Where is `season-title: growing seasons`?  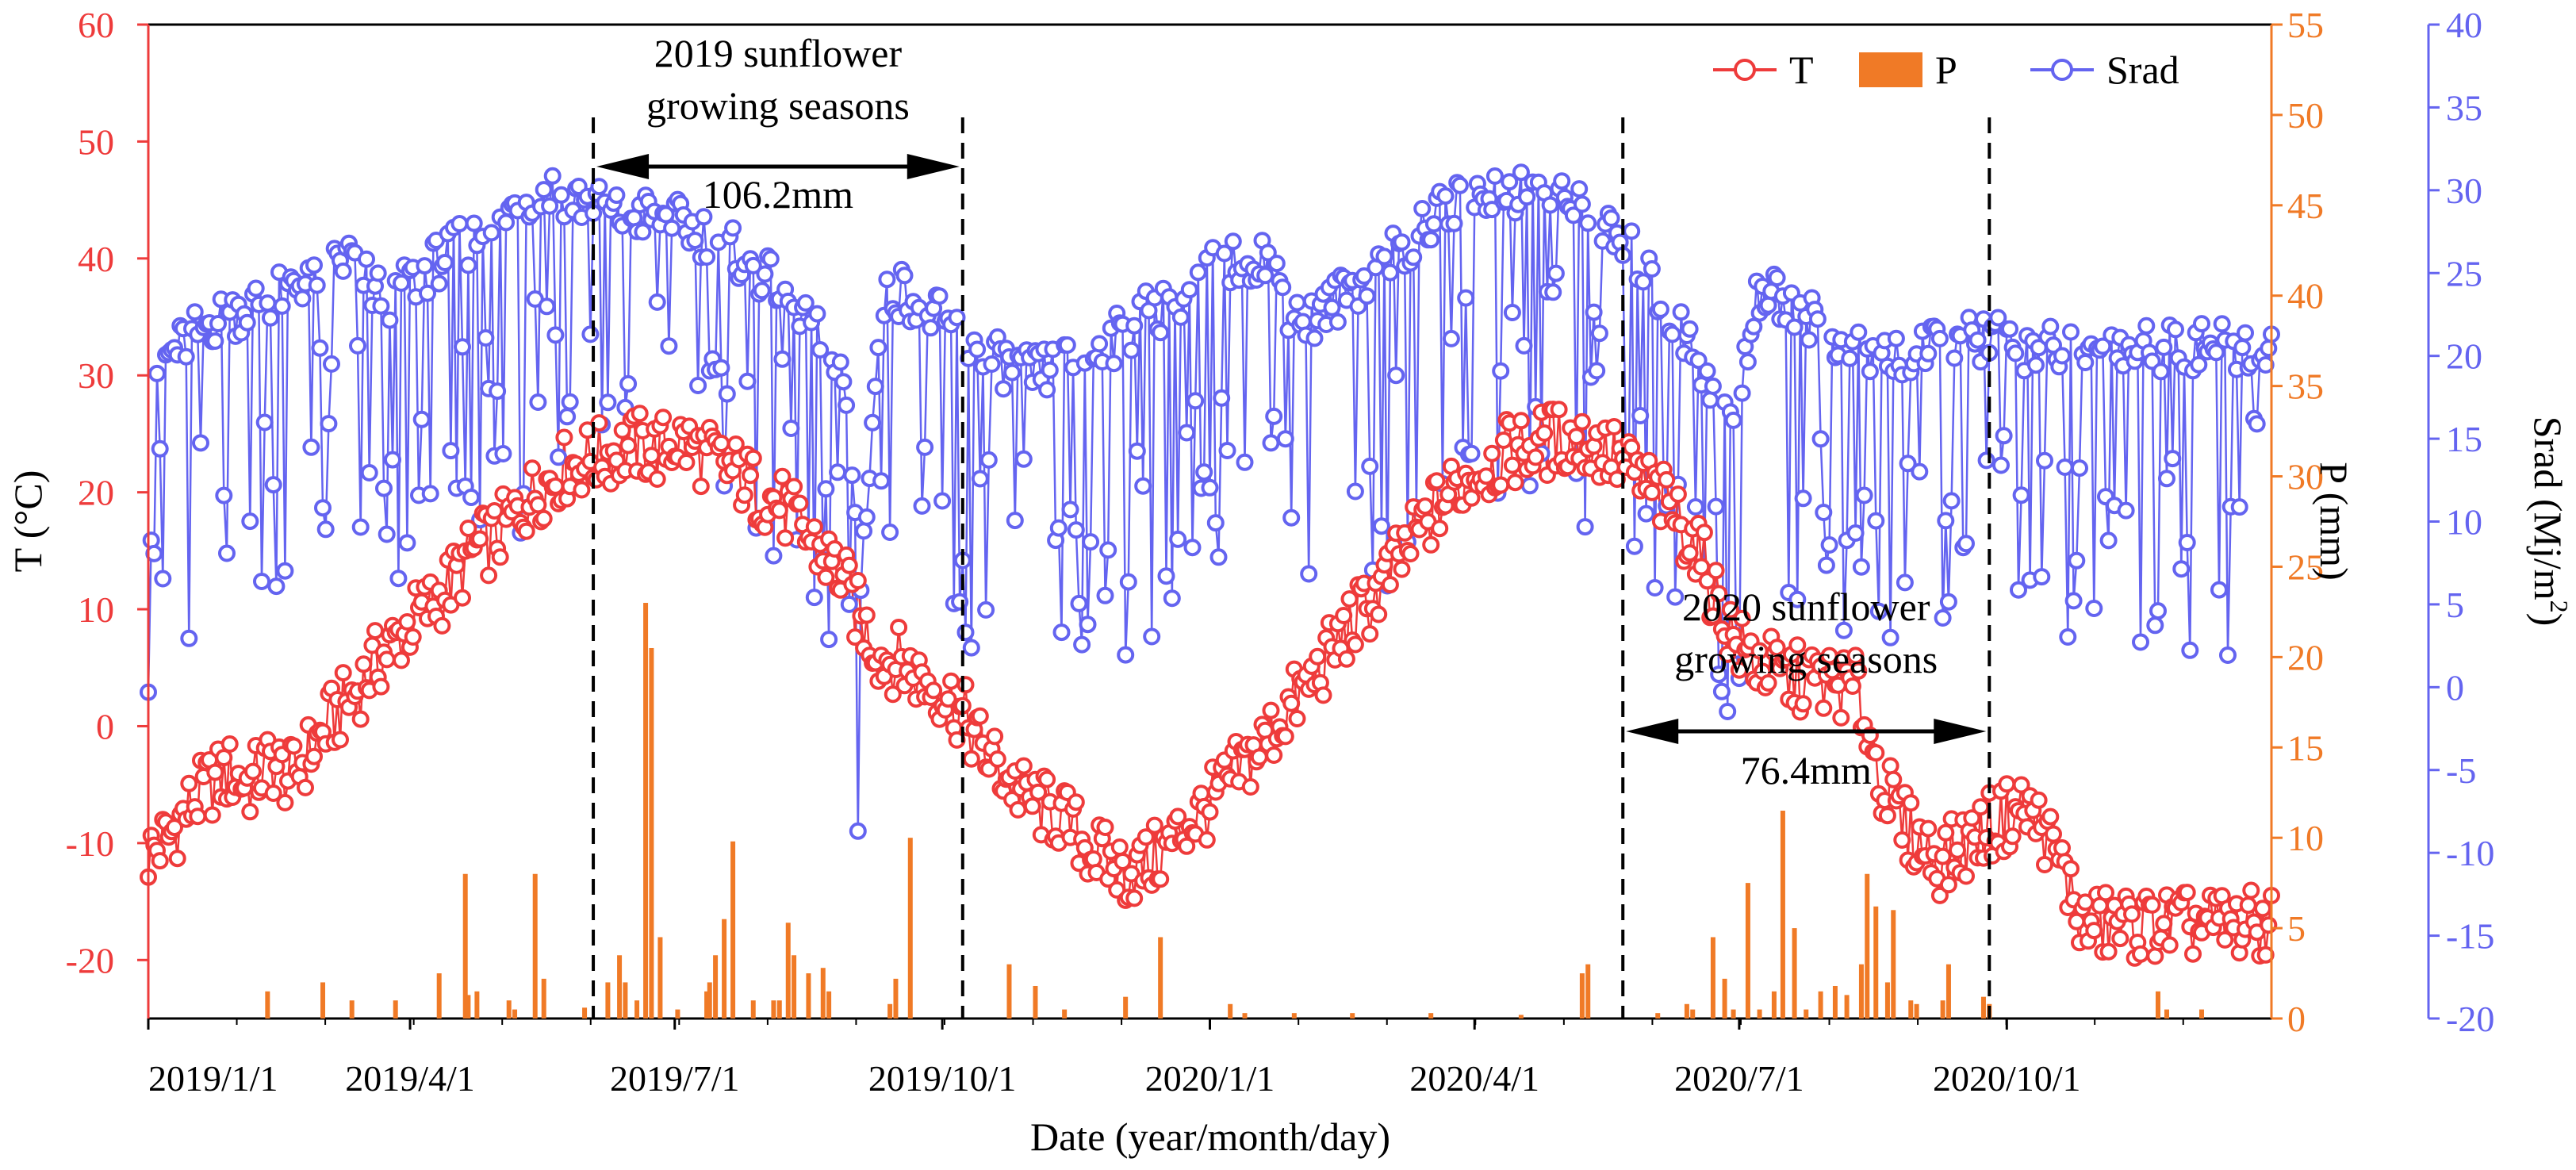 season-title: growing seasons is located at coordinates (1806, 659).